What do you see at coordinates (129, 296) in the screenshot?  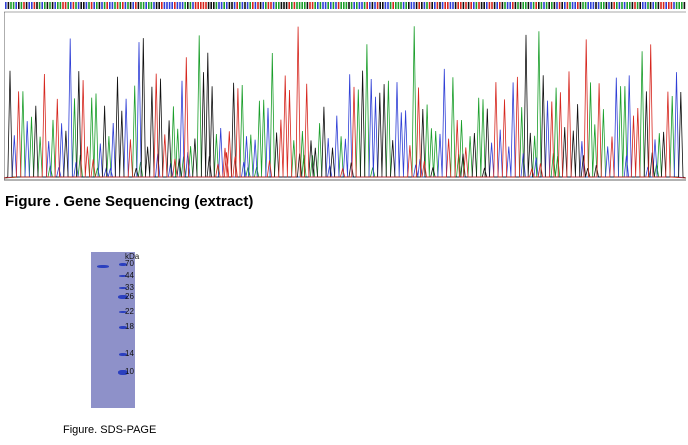 I see `marker-label-26: 26` at bounding box center [129, 296].